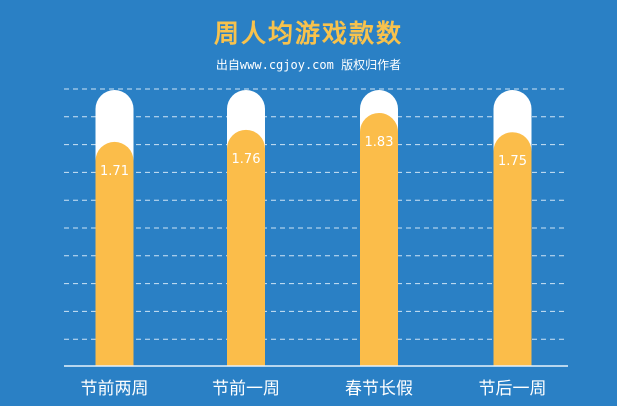 The width and height of the screenshot is (617, 406). What do you see at coordinates (512, 161) in the screenshot?
I see `data-label: 1.75` at bounding box center [512, 161].